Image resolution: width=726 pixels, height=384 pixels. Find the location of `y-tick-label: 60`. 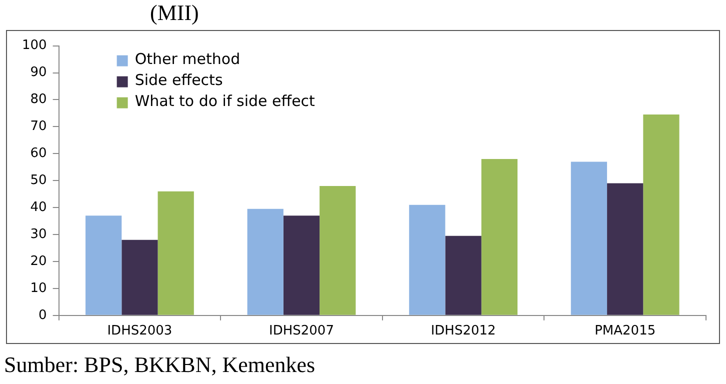

y-tick-label: 60 is located at coordinates (38, 154).